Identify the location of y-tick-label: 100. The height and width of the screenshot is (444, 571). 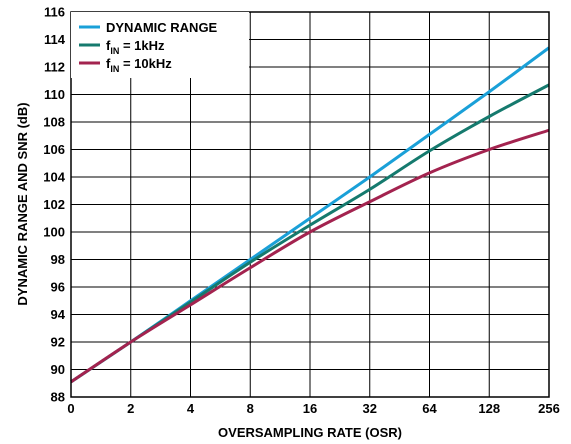
(54, 232).